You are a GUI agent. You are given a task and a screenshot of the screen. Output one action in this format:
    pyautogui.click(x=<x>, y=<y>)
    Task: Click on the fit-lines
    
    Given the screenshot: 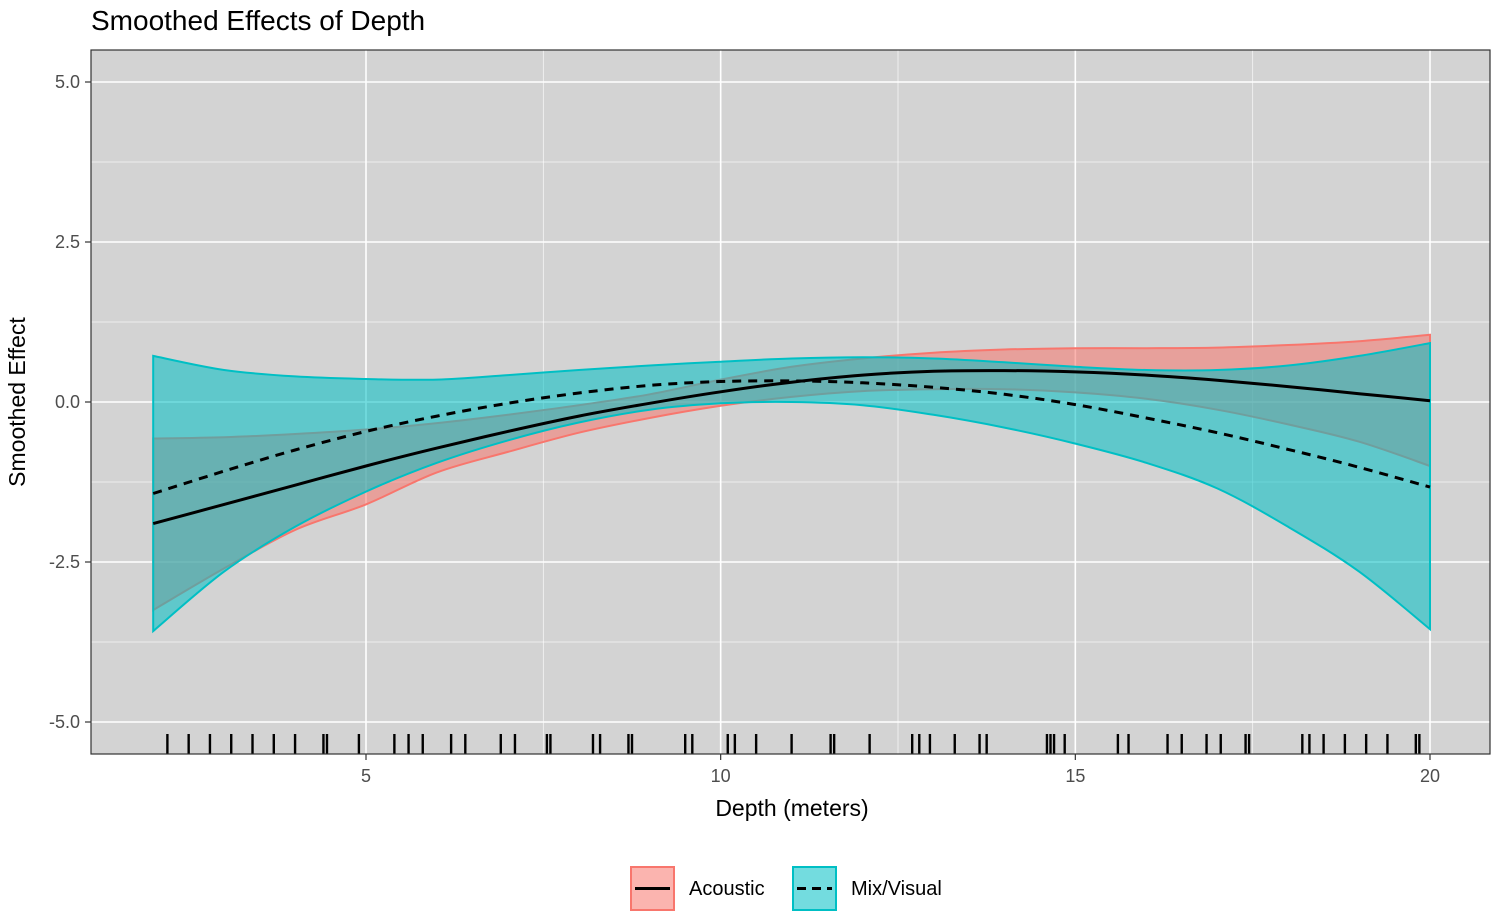 What is the action you would take?
    pyautogui.click(x=791, y=447)
    